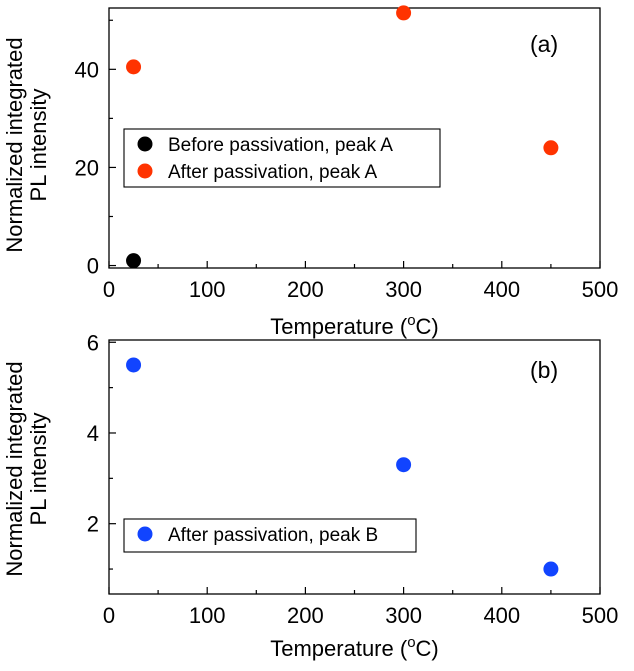  I want to click on legend-label: Before passivation, peak A, so click(280, 145).